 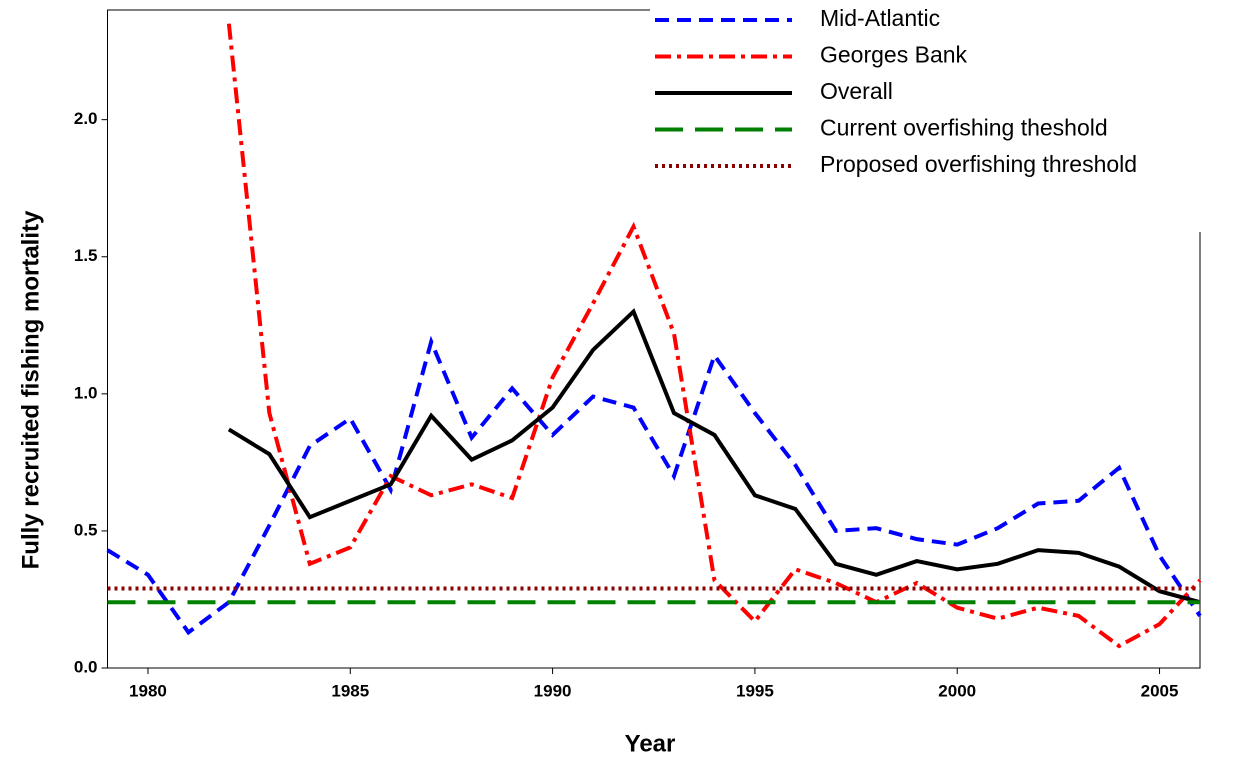 What do you see at coordinates (650, 743) in the screenshot?
I see `x-axis-title: Year` at bounding box center [650, 743].